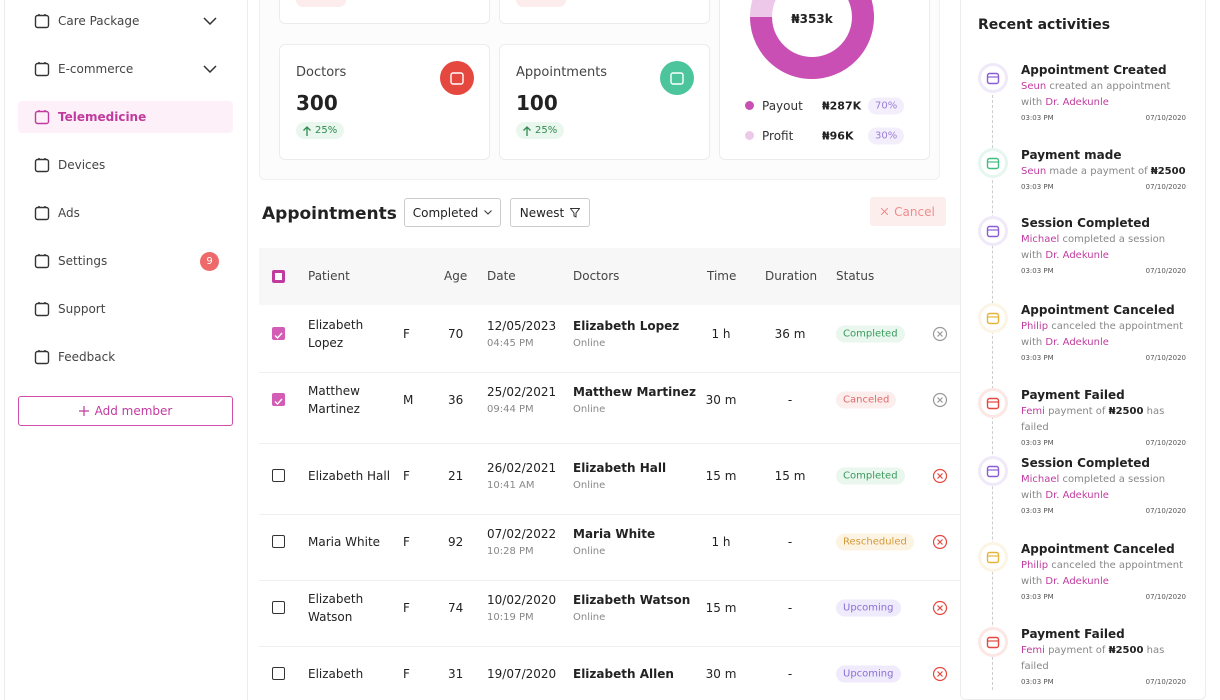 The image size is (1220, 700). What do you see at coordinates (842, 106) in the screenshot?
I see `legend-amount: ₦287K` at bounding box center [842, 106].